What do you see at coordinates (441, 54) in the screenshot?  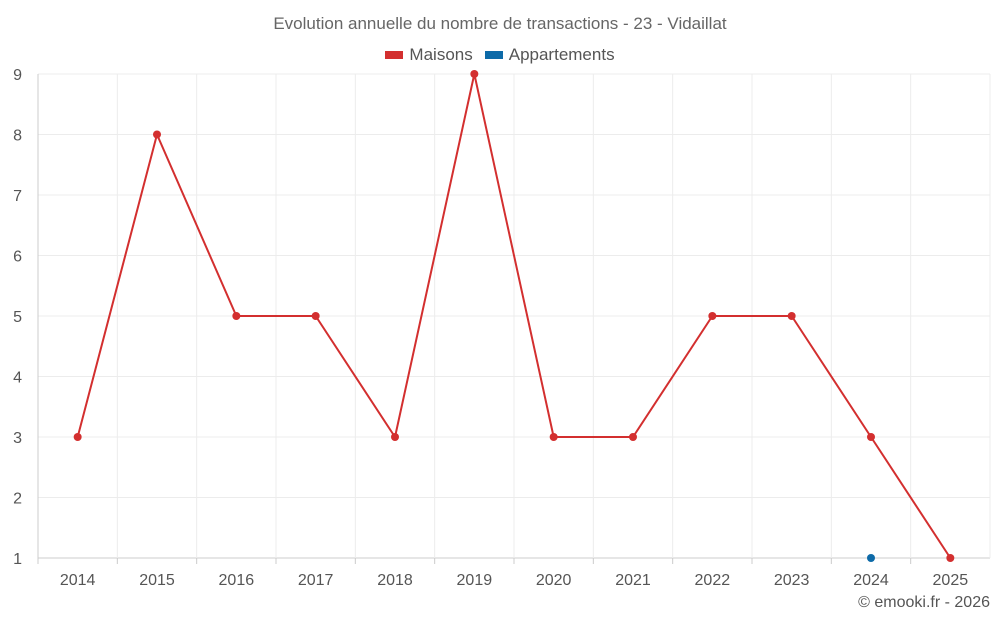 I see `legend-label-maisons: Maisons` at bounding box center [441, 54].